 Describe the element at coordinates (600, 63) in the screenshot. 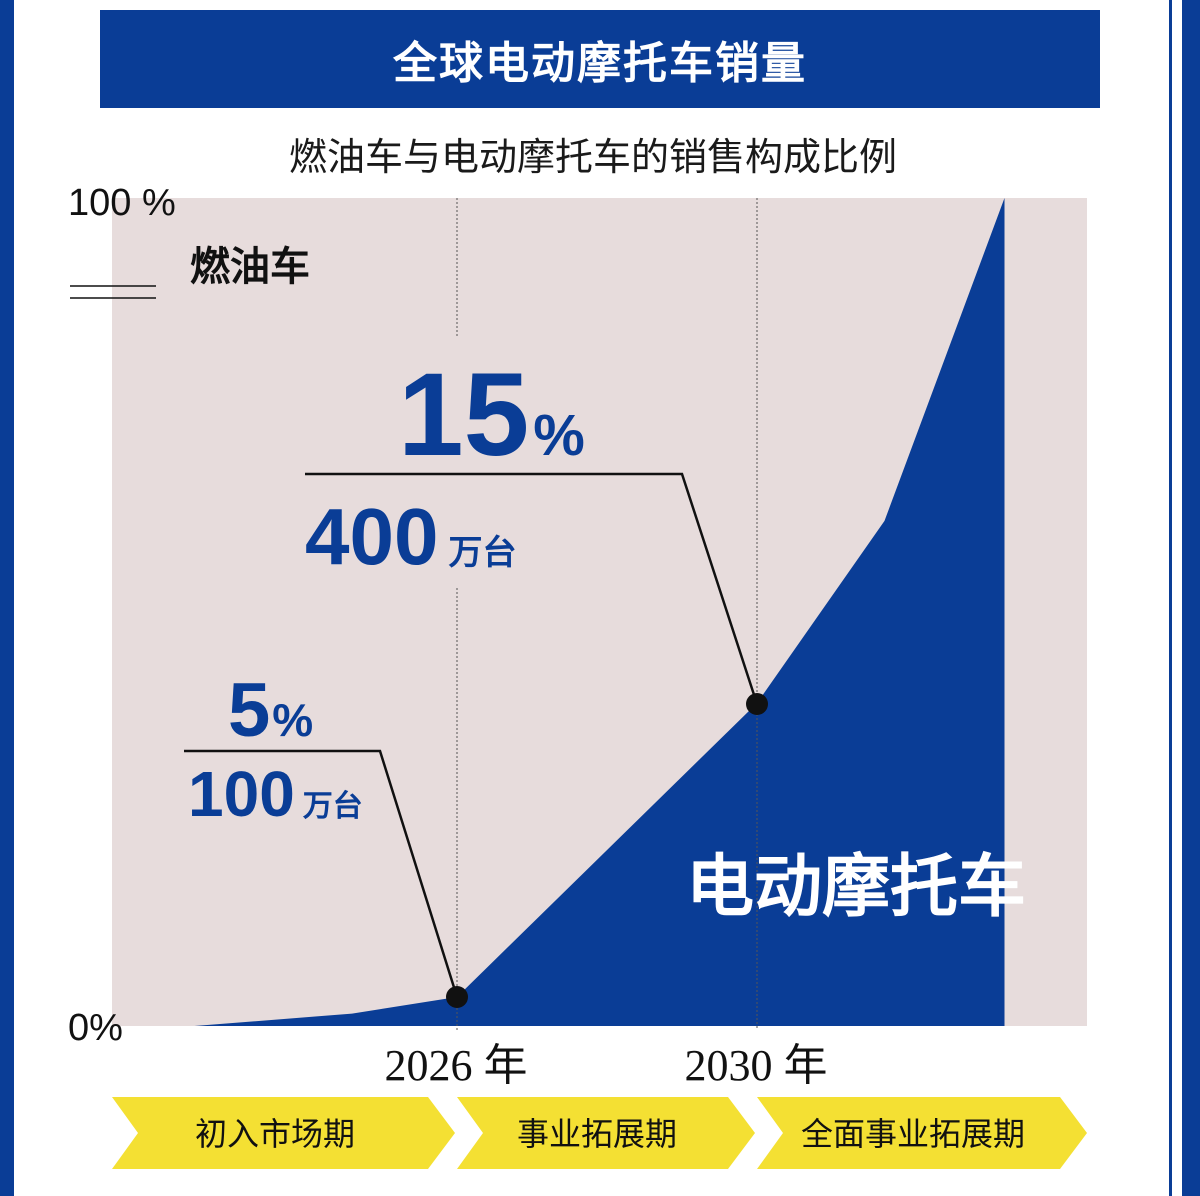

I see `chart-title: 全球电动摩托车销量` at that location.